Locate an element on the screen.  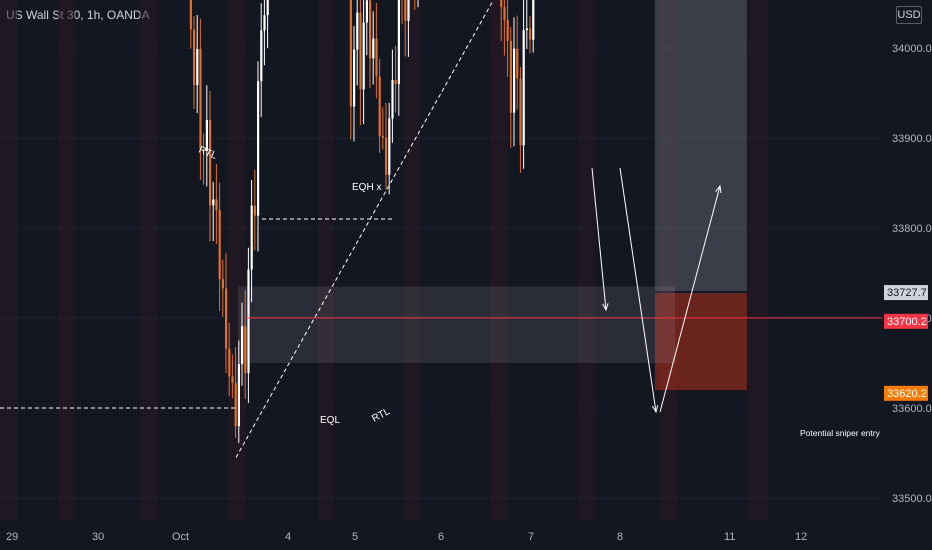
x-tick-2: Oct is located at coordinates (180, 537).